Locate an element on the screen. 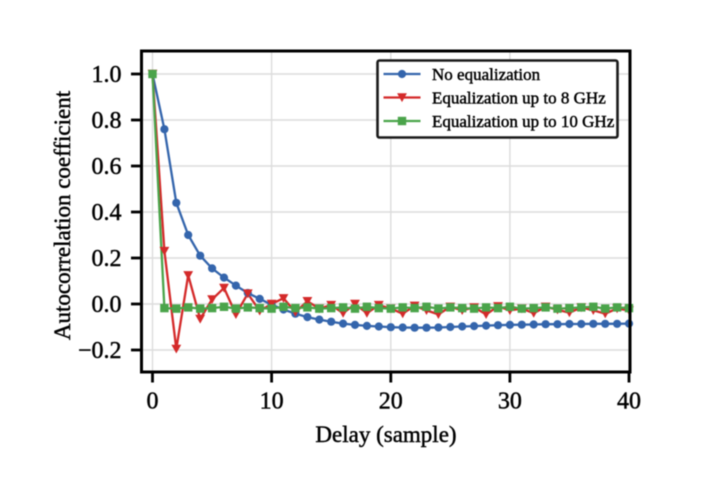 The height and width of the screenshot is (489, 703). svg-text: −0.2 is located at coordinates (100, 351).